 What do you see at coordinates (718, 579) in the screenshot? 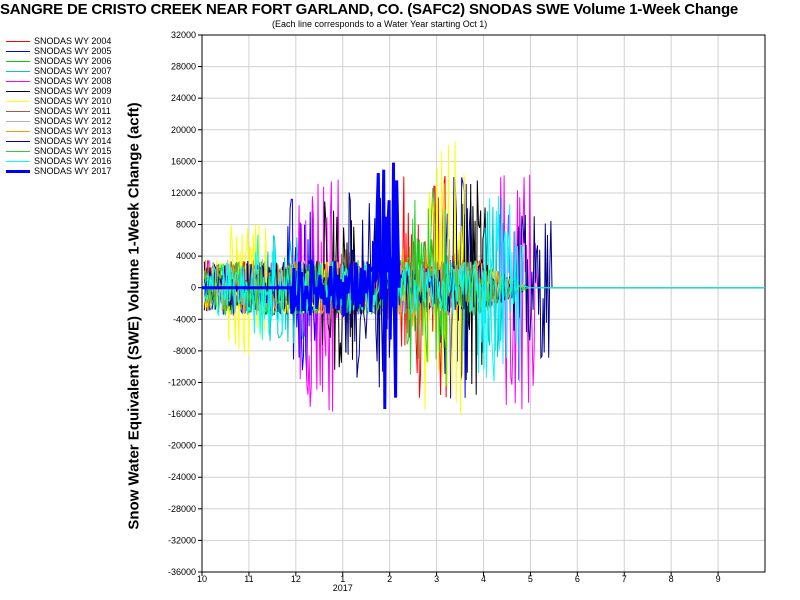
I see `x-tick-label: 9` at bounding box center [718, 579].